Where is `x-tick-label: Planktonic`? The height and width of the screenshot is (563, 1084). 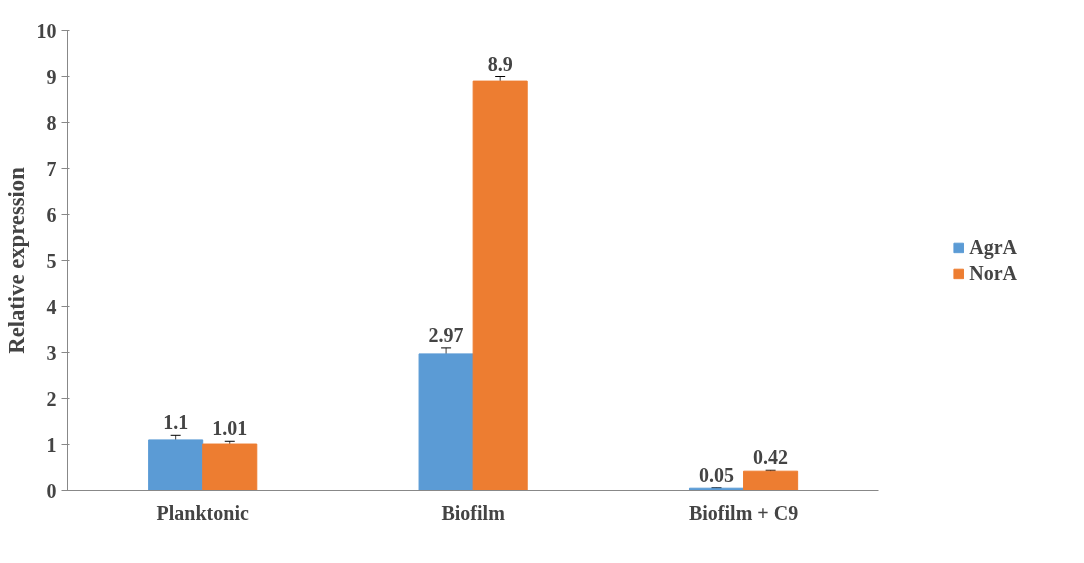 x-tick-label: Planktonic is located at coordinates (202, 512).